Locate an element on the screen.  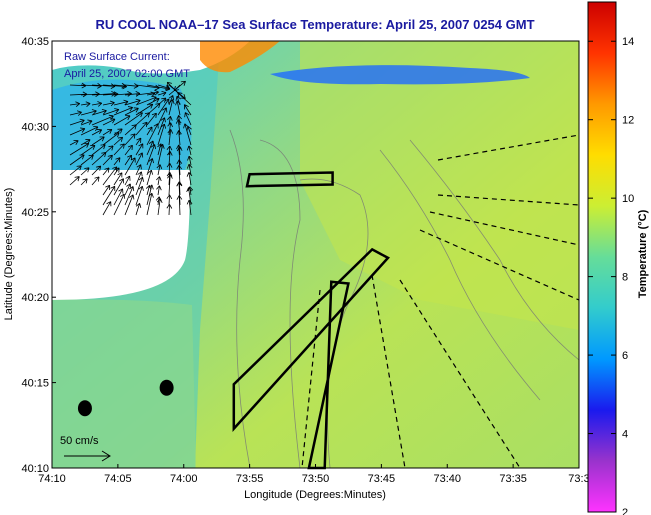
station-markers is located at coordinates (125, 398).